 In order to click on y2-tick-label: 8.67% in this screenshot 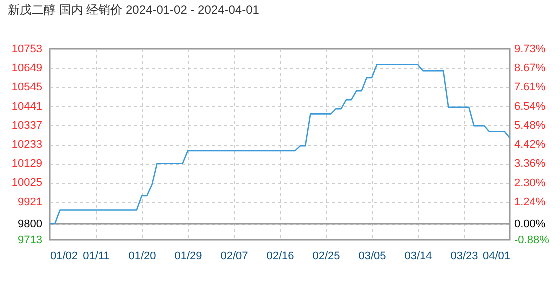, I will do `click(530, 68)`.